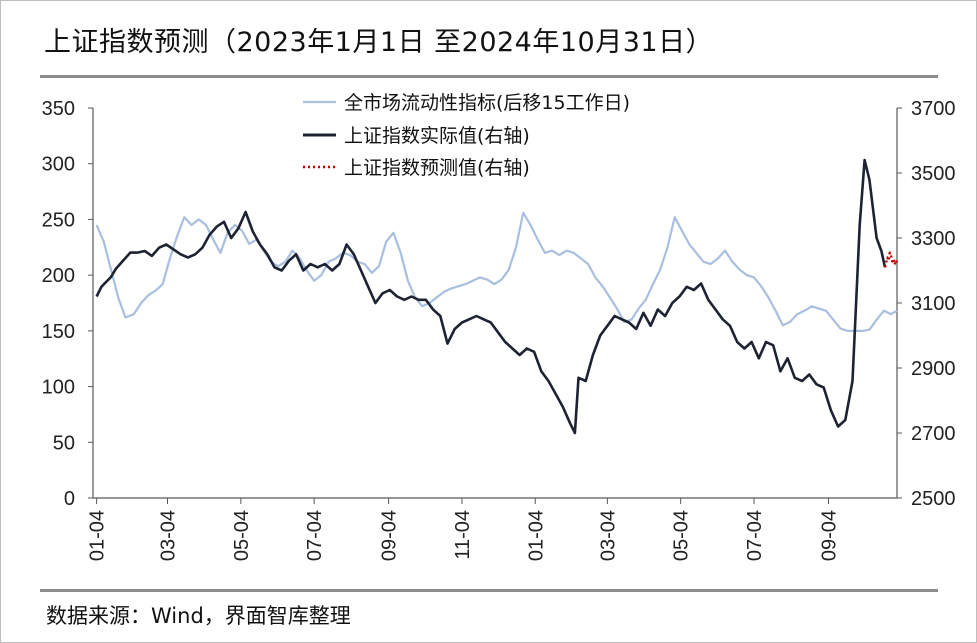 This screenshot has width=977, height=643. Describe the element at coordinates (198, 616) in the screenshot. I see `data-source-note: 数据来源：Wind，界面智库整理` at that location.